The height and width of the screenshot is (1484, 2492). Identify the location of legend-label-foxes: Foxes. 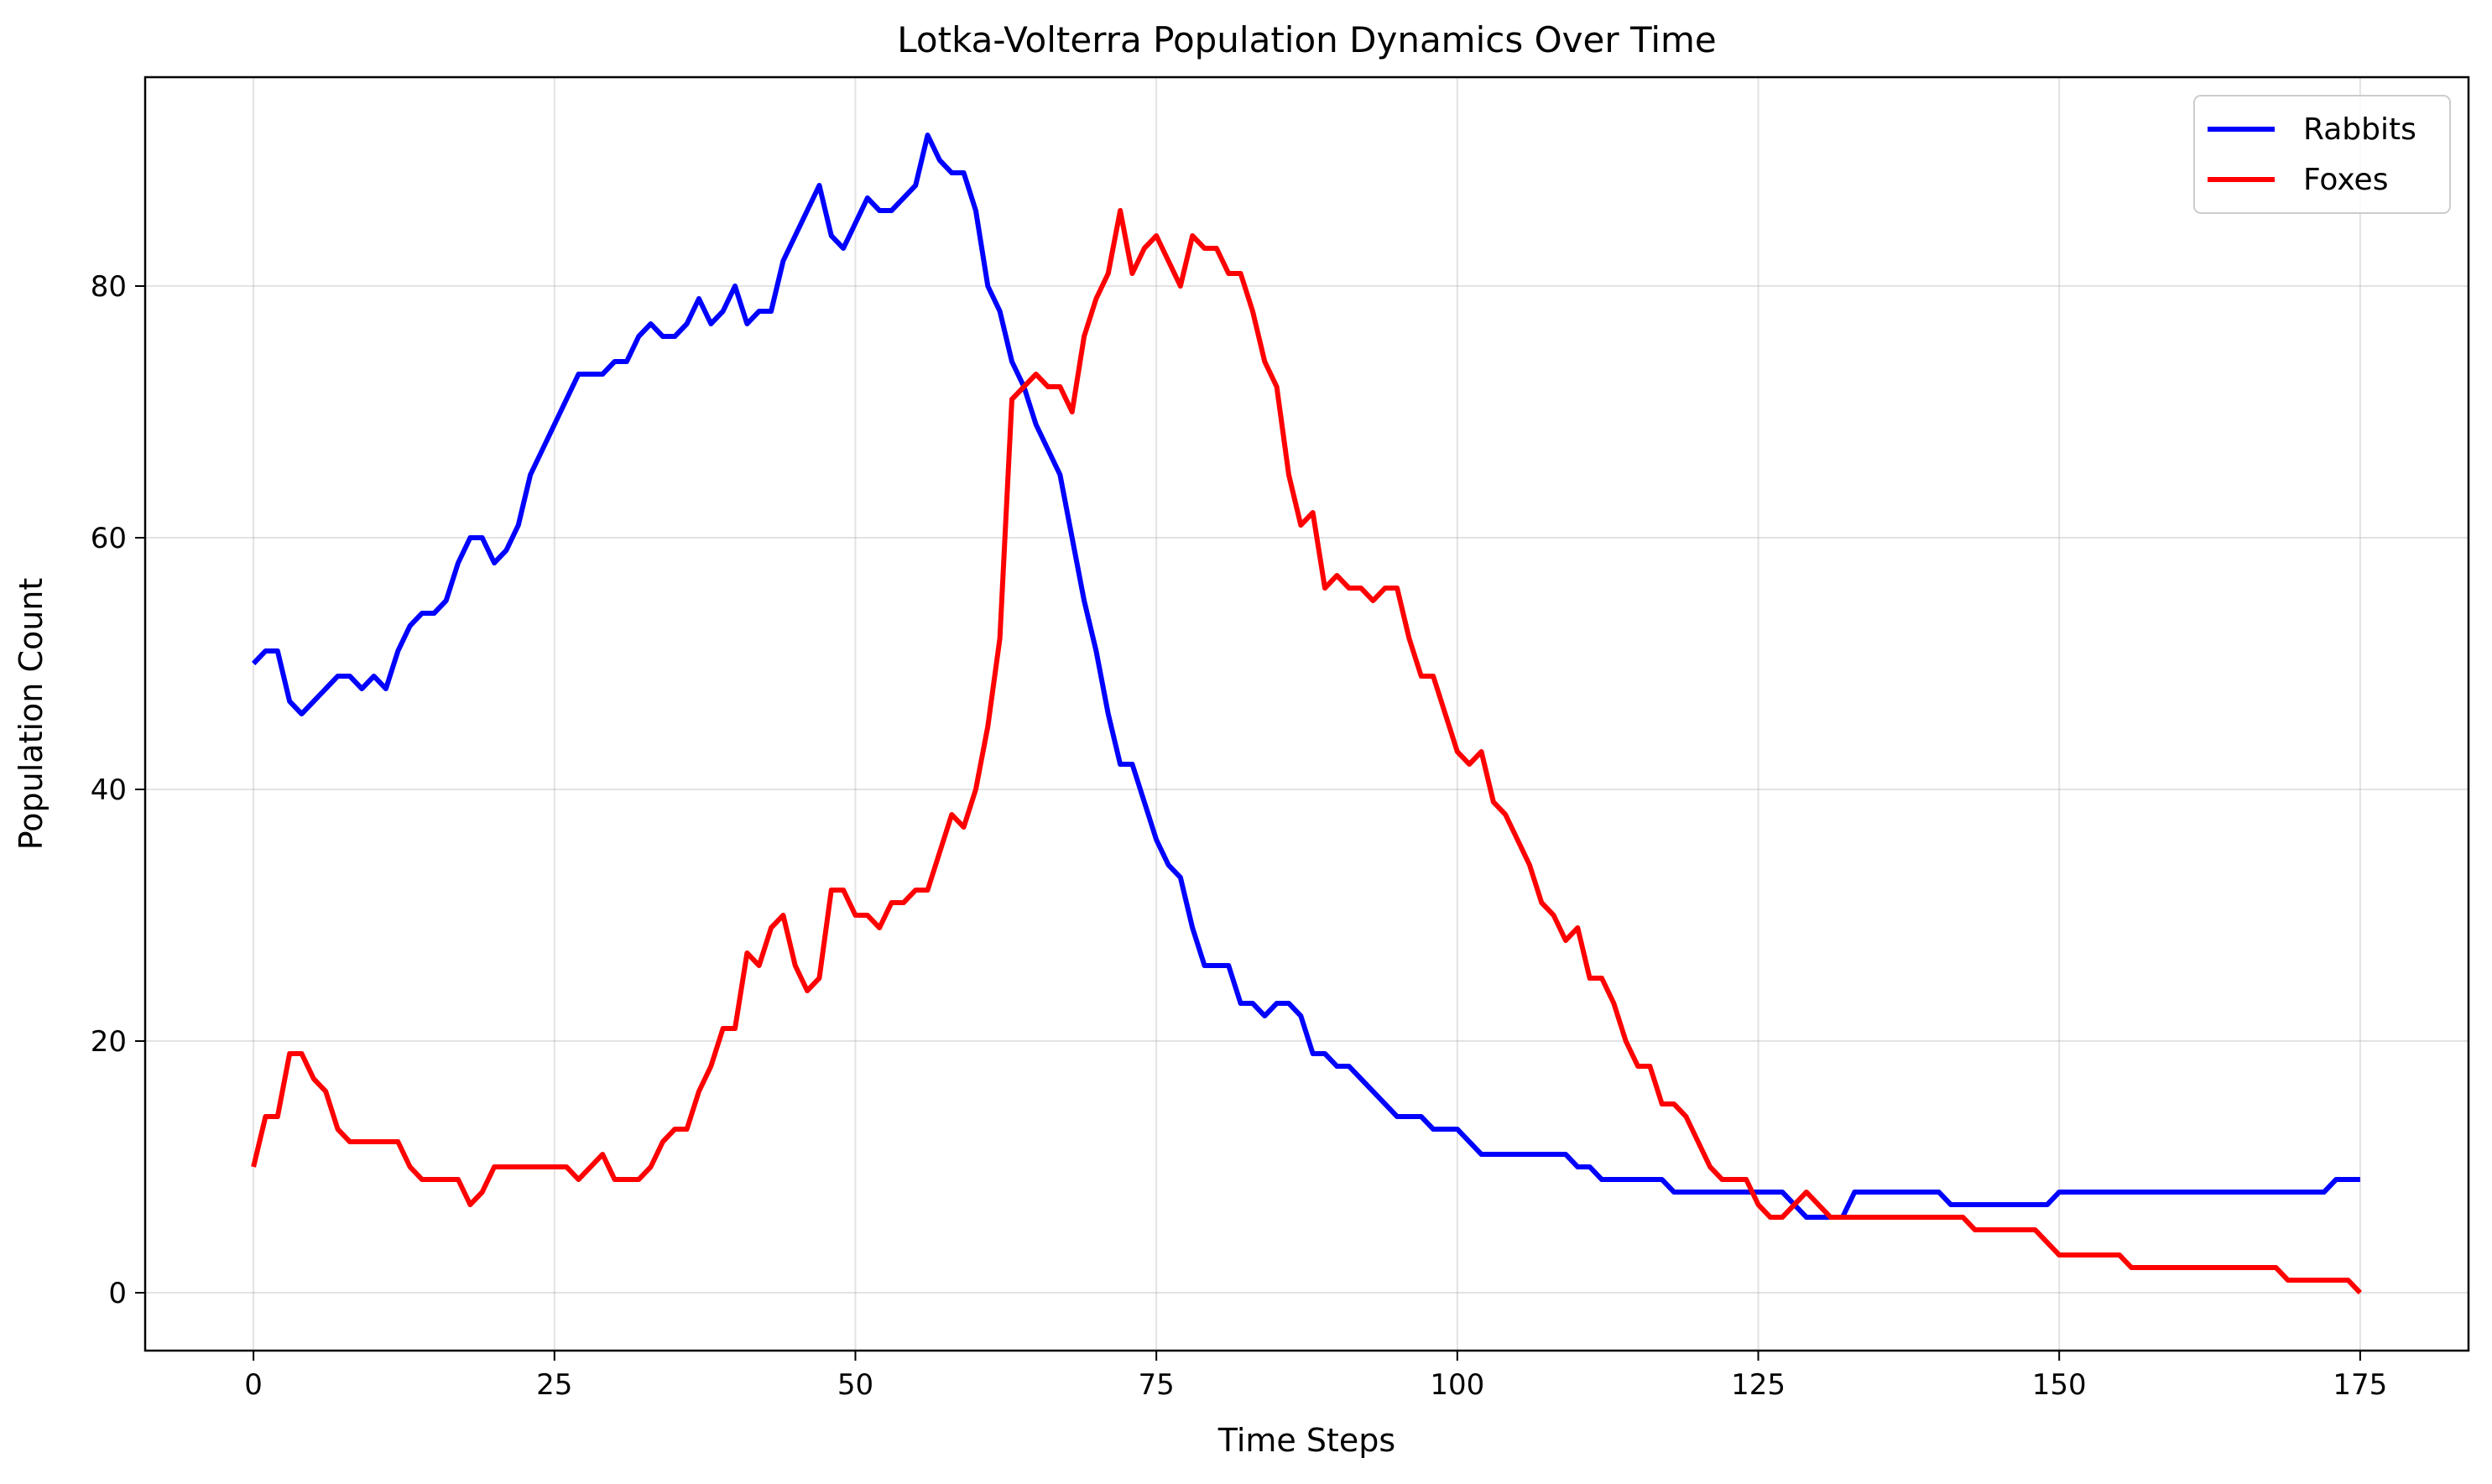
(2346, 180).